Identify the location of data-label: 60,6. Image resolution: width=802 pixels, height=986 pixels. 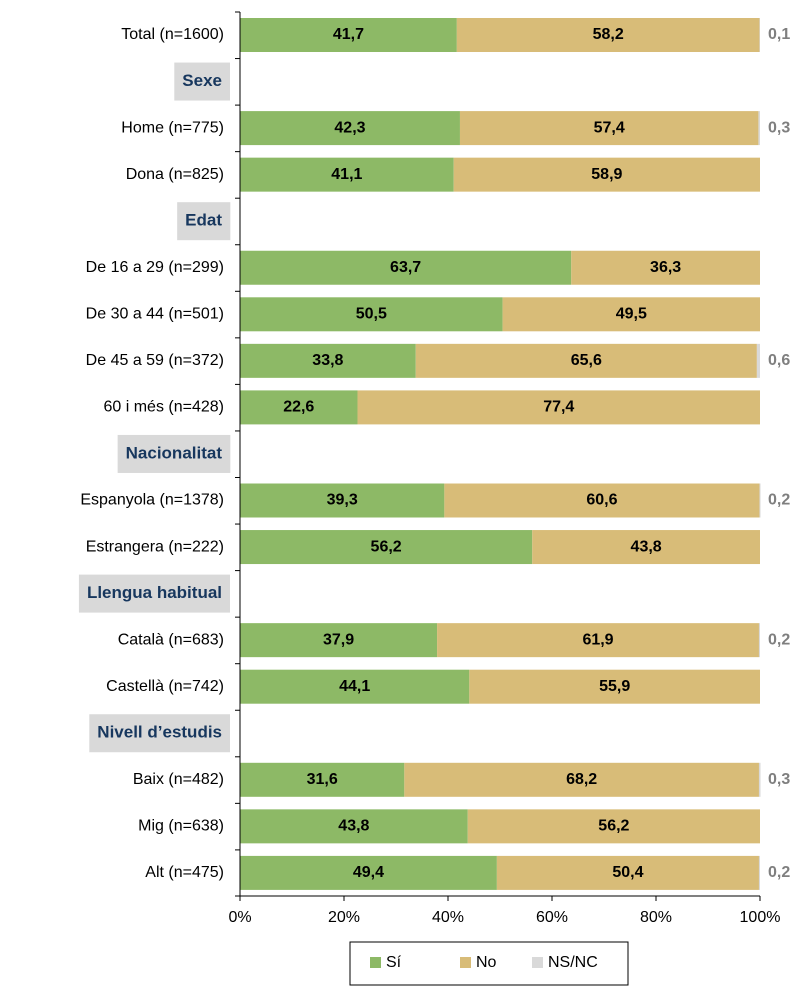
(601, 500).